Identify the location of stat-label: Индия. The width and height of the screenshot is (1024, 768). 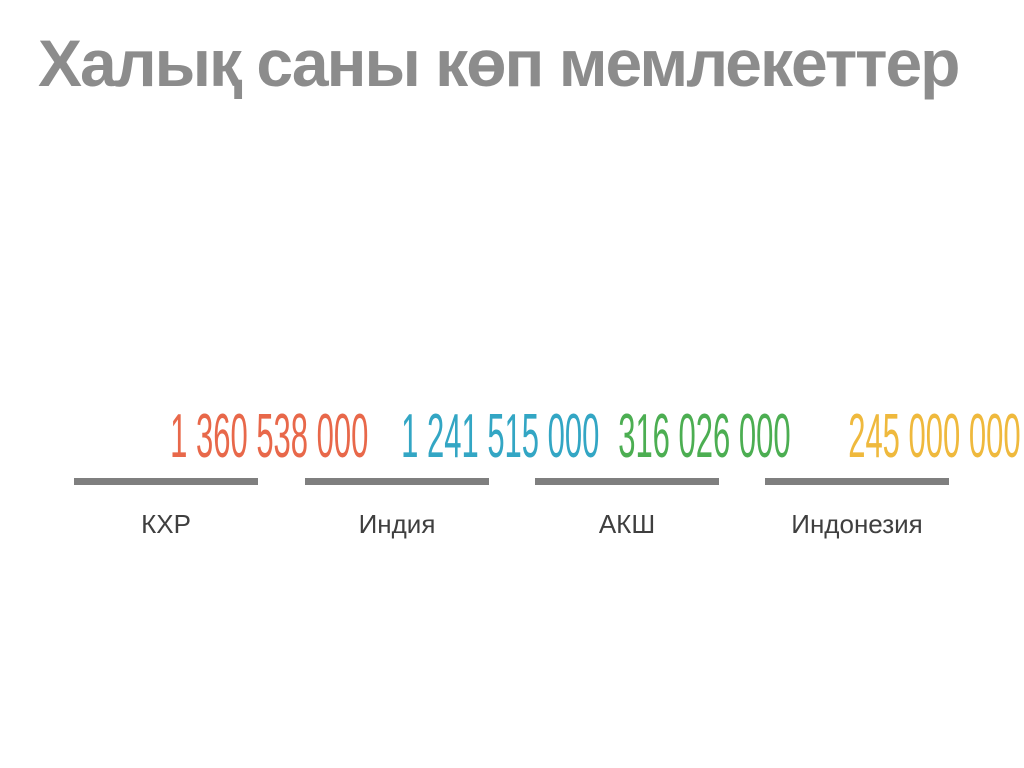
(397, 524).